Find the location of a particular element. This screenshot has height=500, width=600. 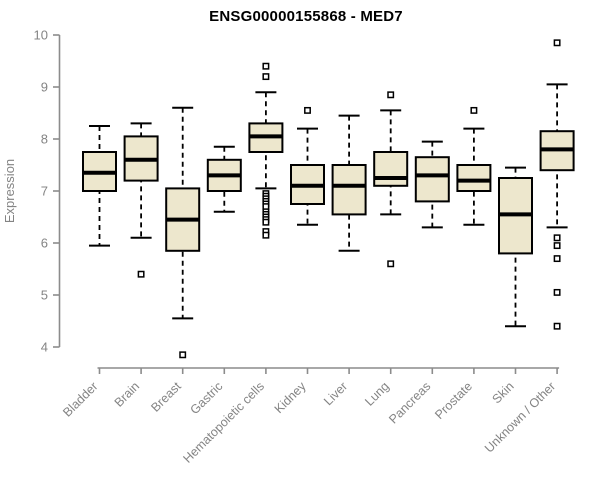

box-prostate is located at coordinates (474, 178).